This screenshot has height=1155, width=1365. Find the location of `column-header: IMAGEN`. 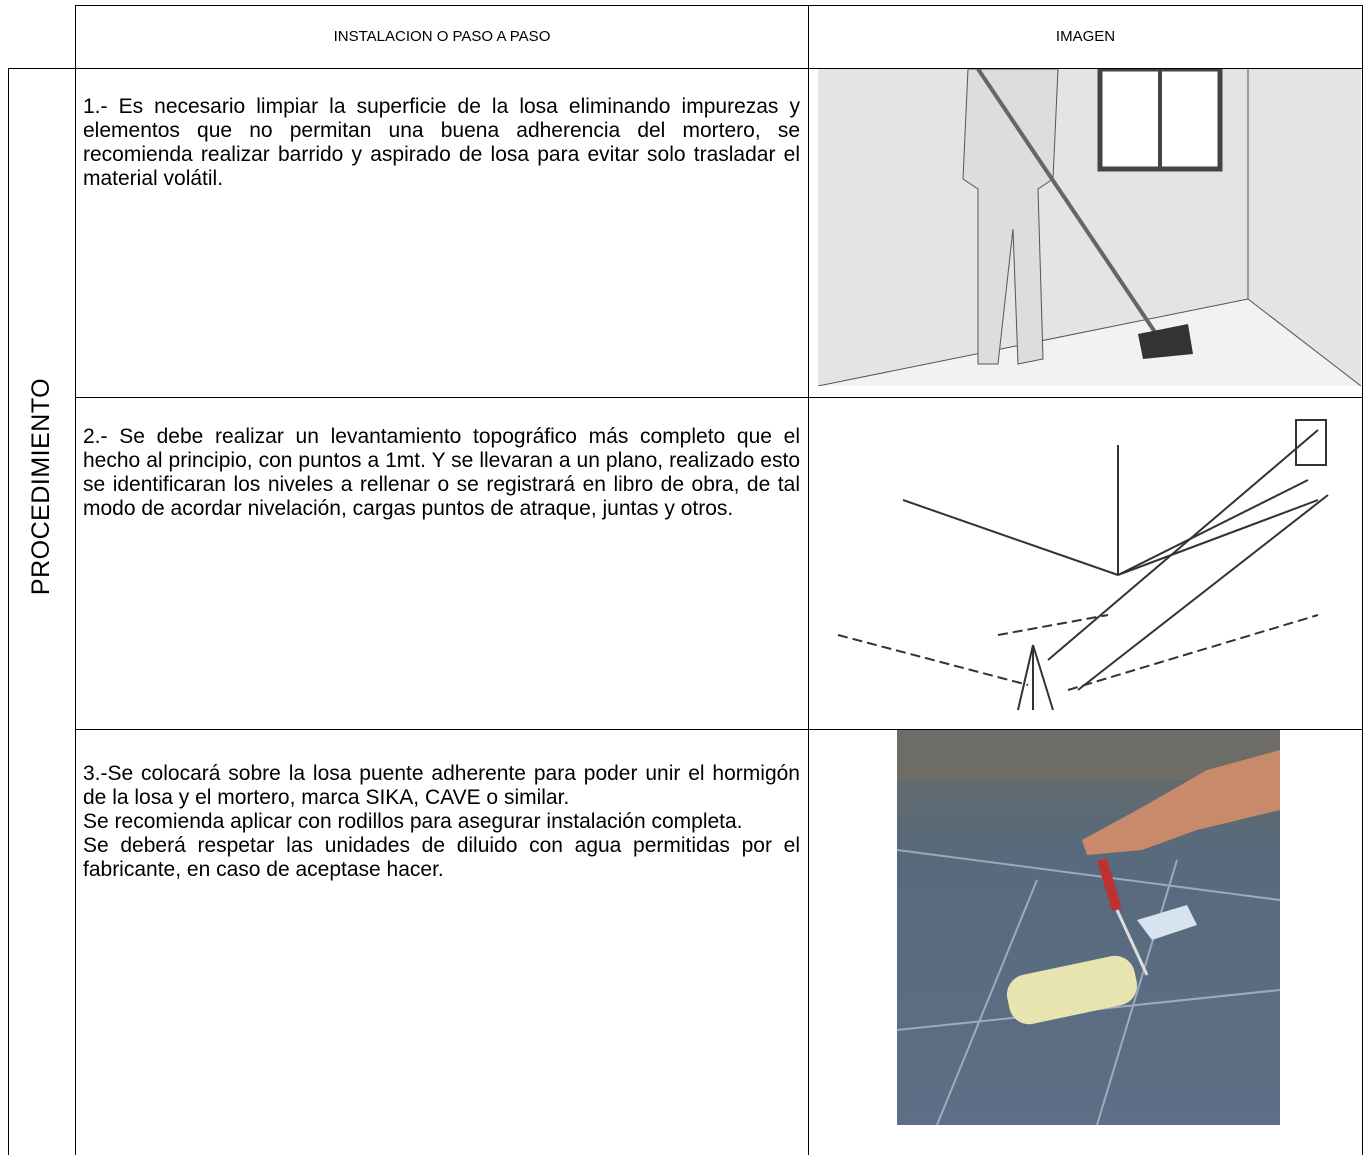

column-header: IMAGEN is located at coordinates (1085, 36).